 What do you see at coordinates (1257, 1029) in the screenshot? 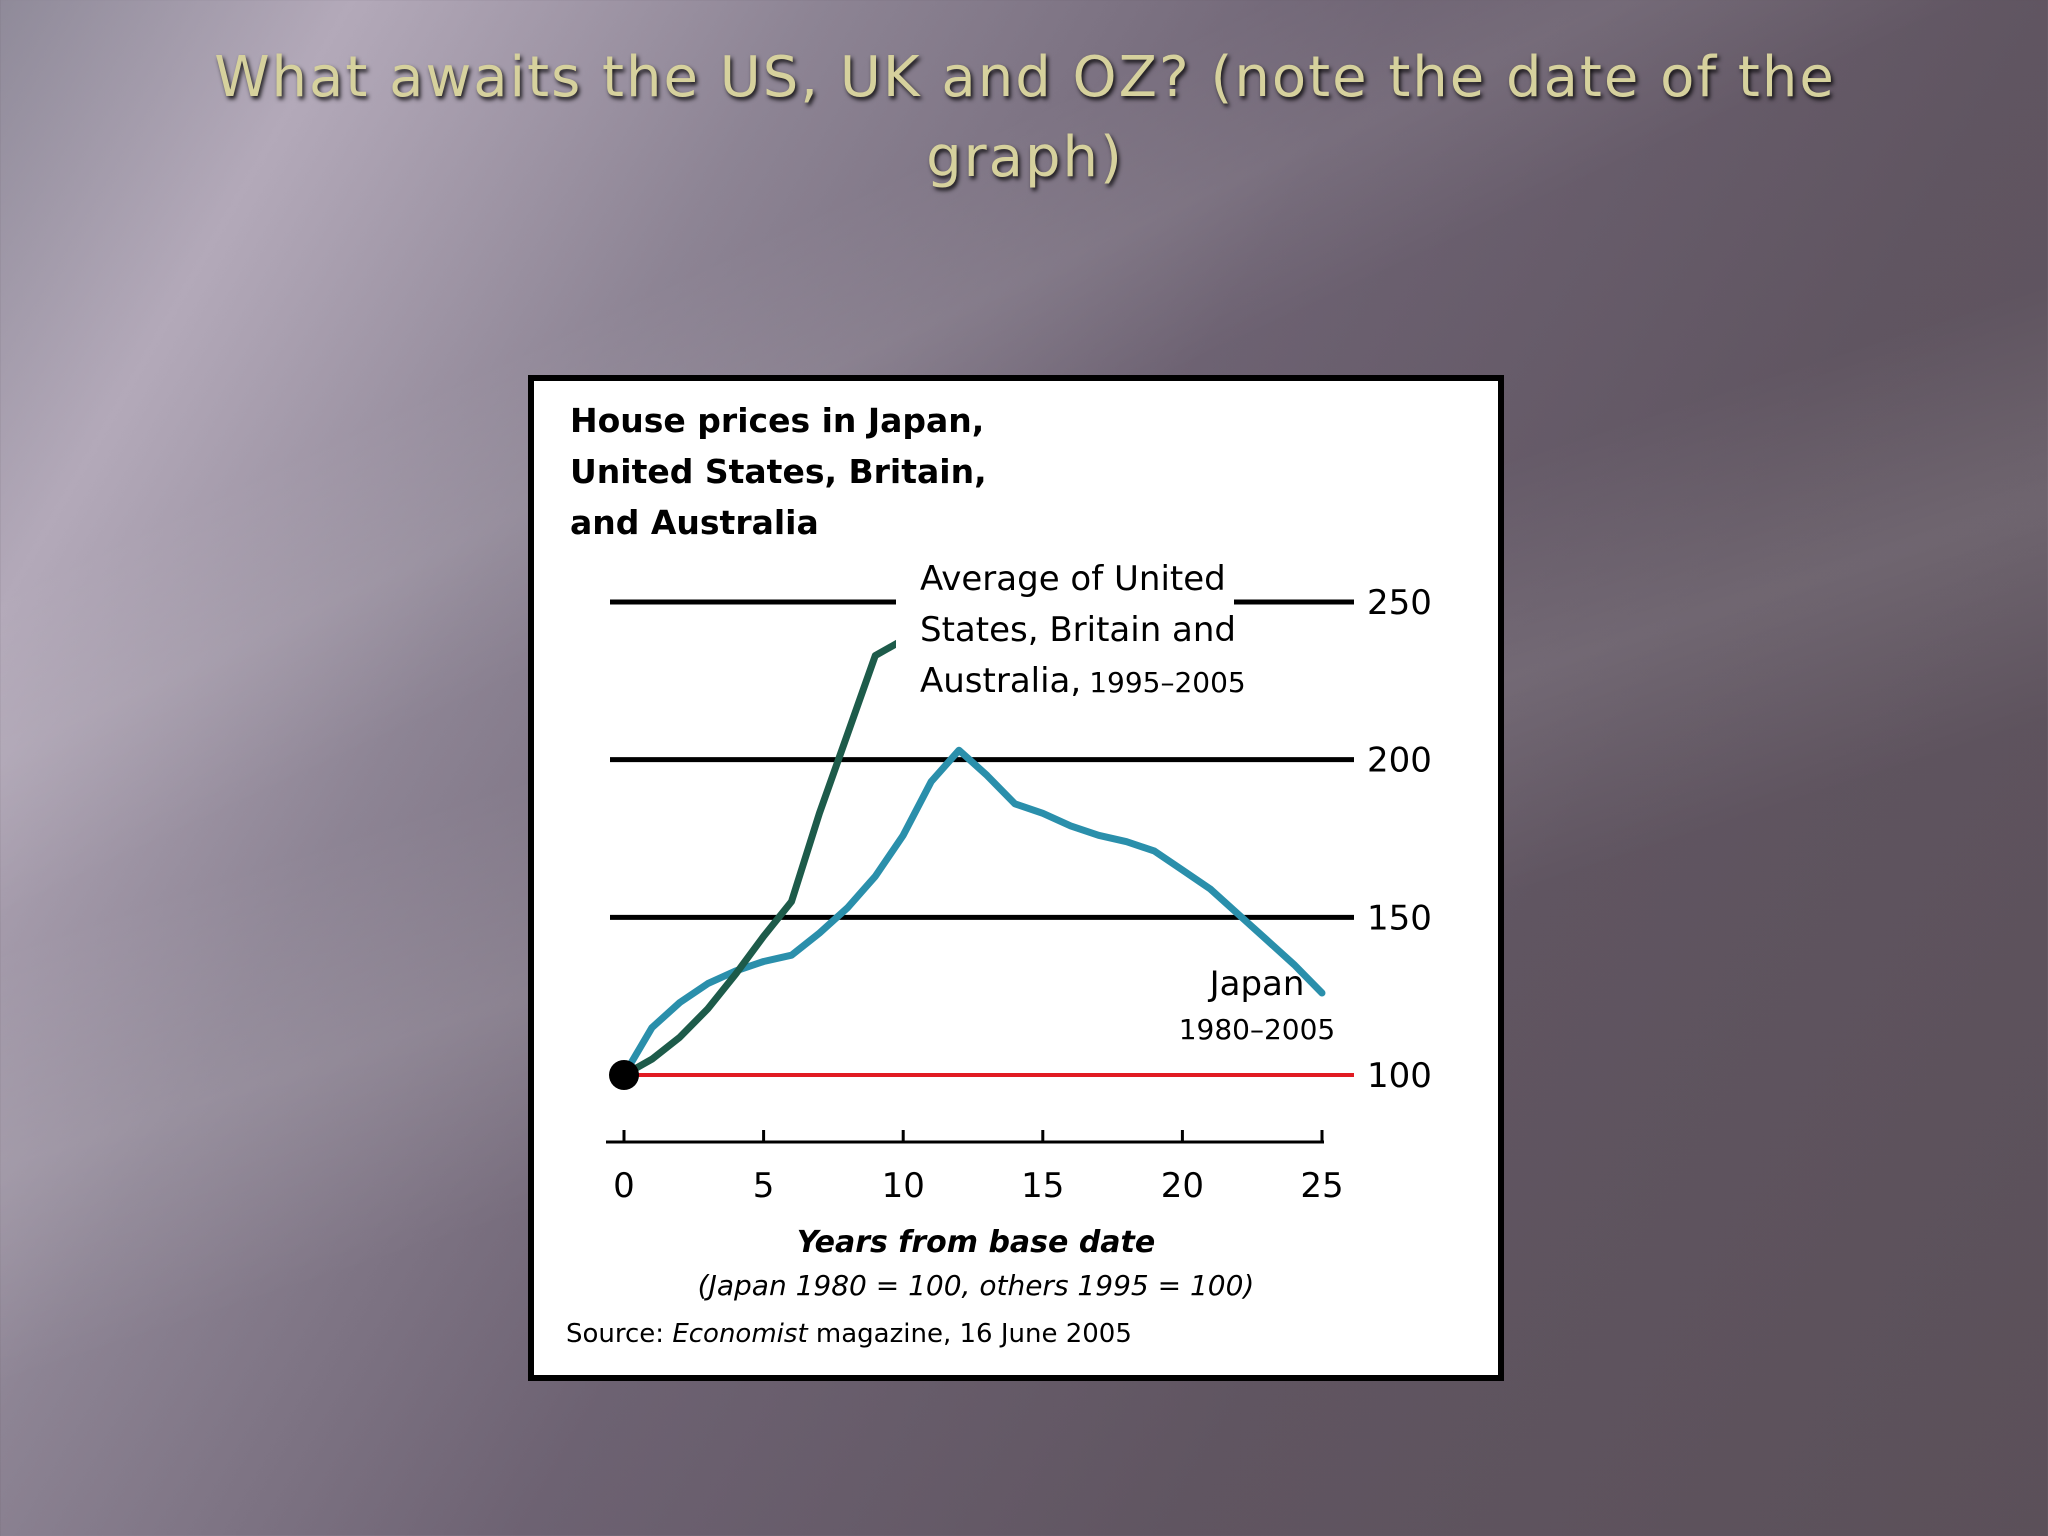
I see `japan-label-years: 1980–2005` at bounding box center [1257, 1029].